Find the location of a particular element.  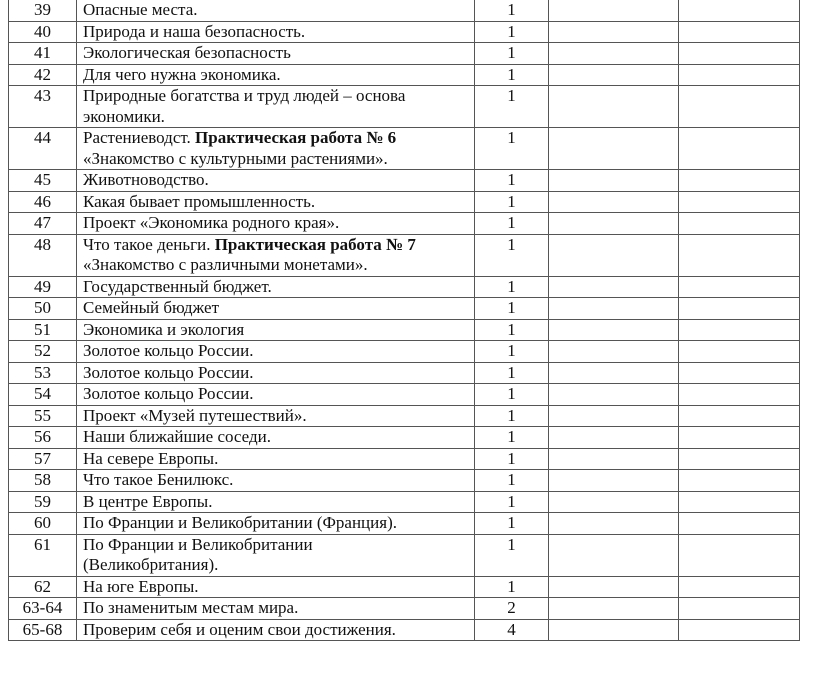

table-row: 62 На юге Европы. 1 is located at coordinates (404, 586).